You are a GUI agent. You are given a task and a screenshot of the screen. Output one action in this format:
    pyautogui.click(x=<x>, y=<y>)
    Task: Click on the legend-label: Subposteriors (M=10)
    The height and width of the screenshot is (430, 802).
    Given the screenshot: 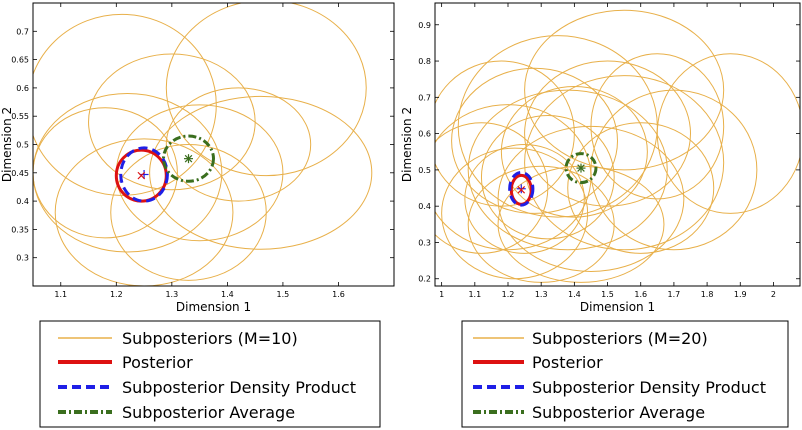 What is the action you would take?
    pyautogui.click(x=210, y=338)
    